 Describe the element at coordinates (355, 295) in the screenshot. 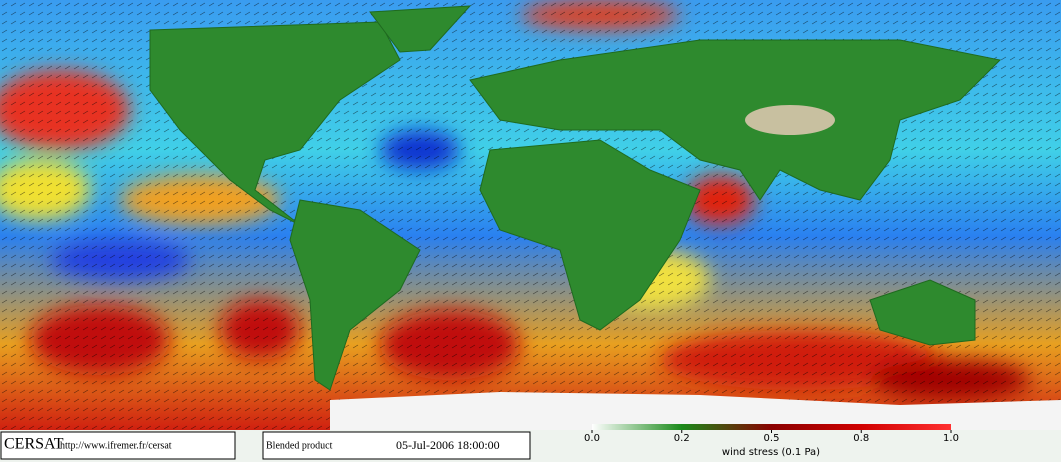

I see `south-america` at that location.